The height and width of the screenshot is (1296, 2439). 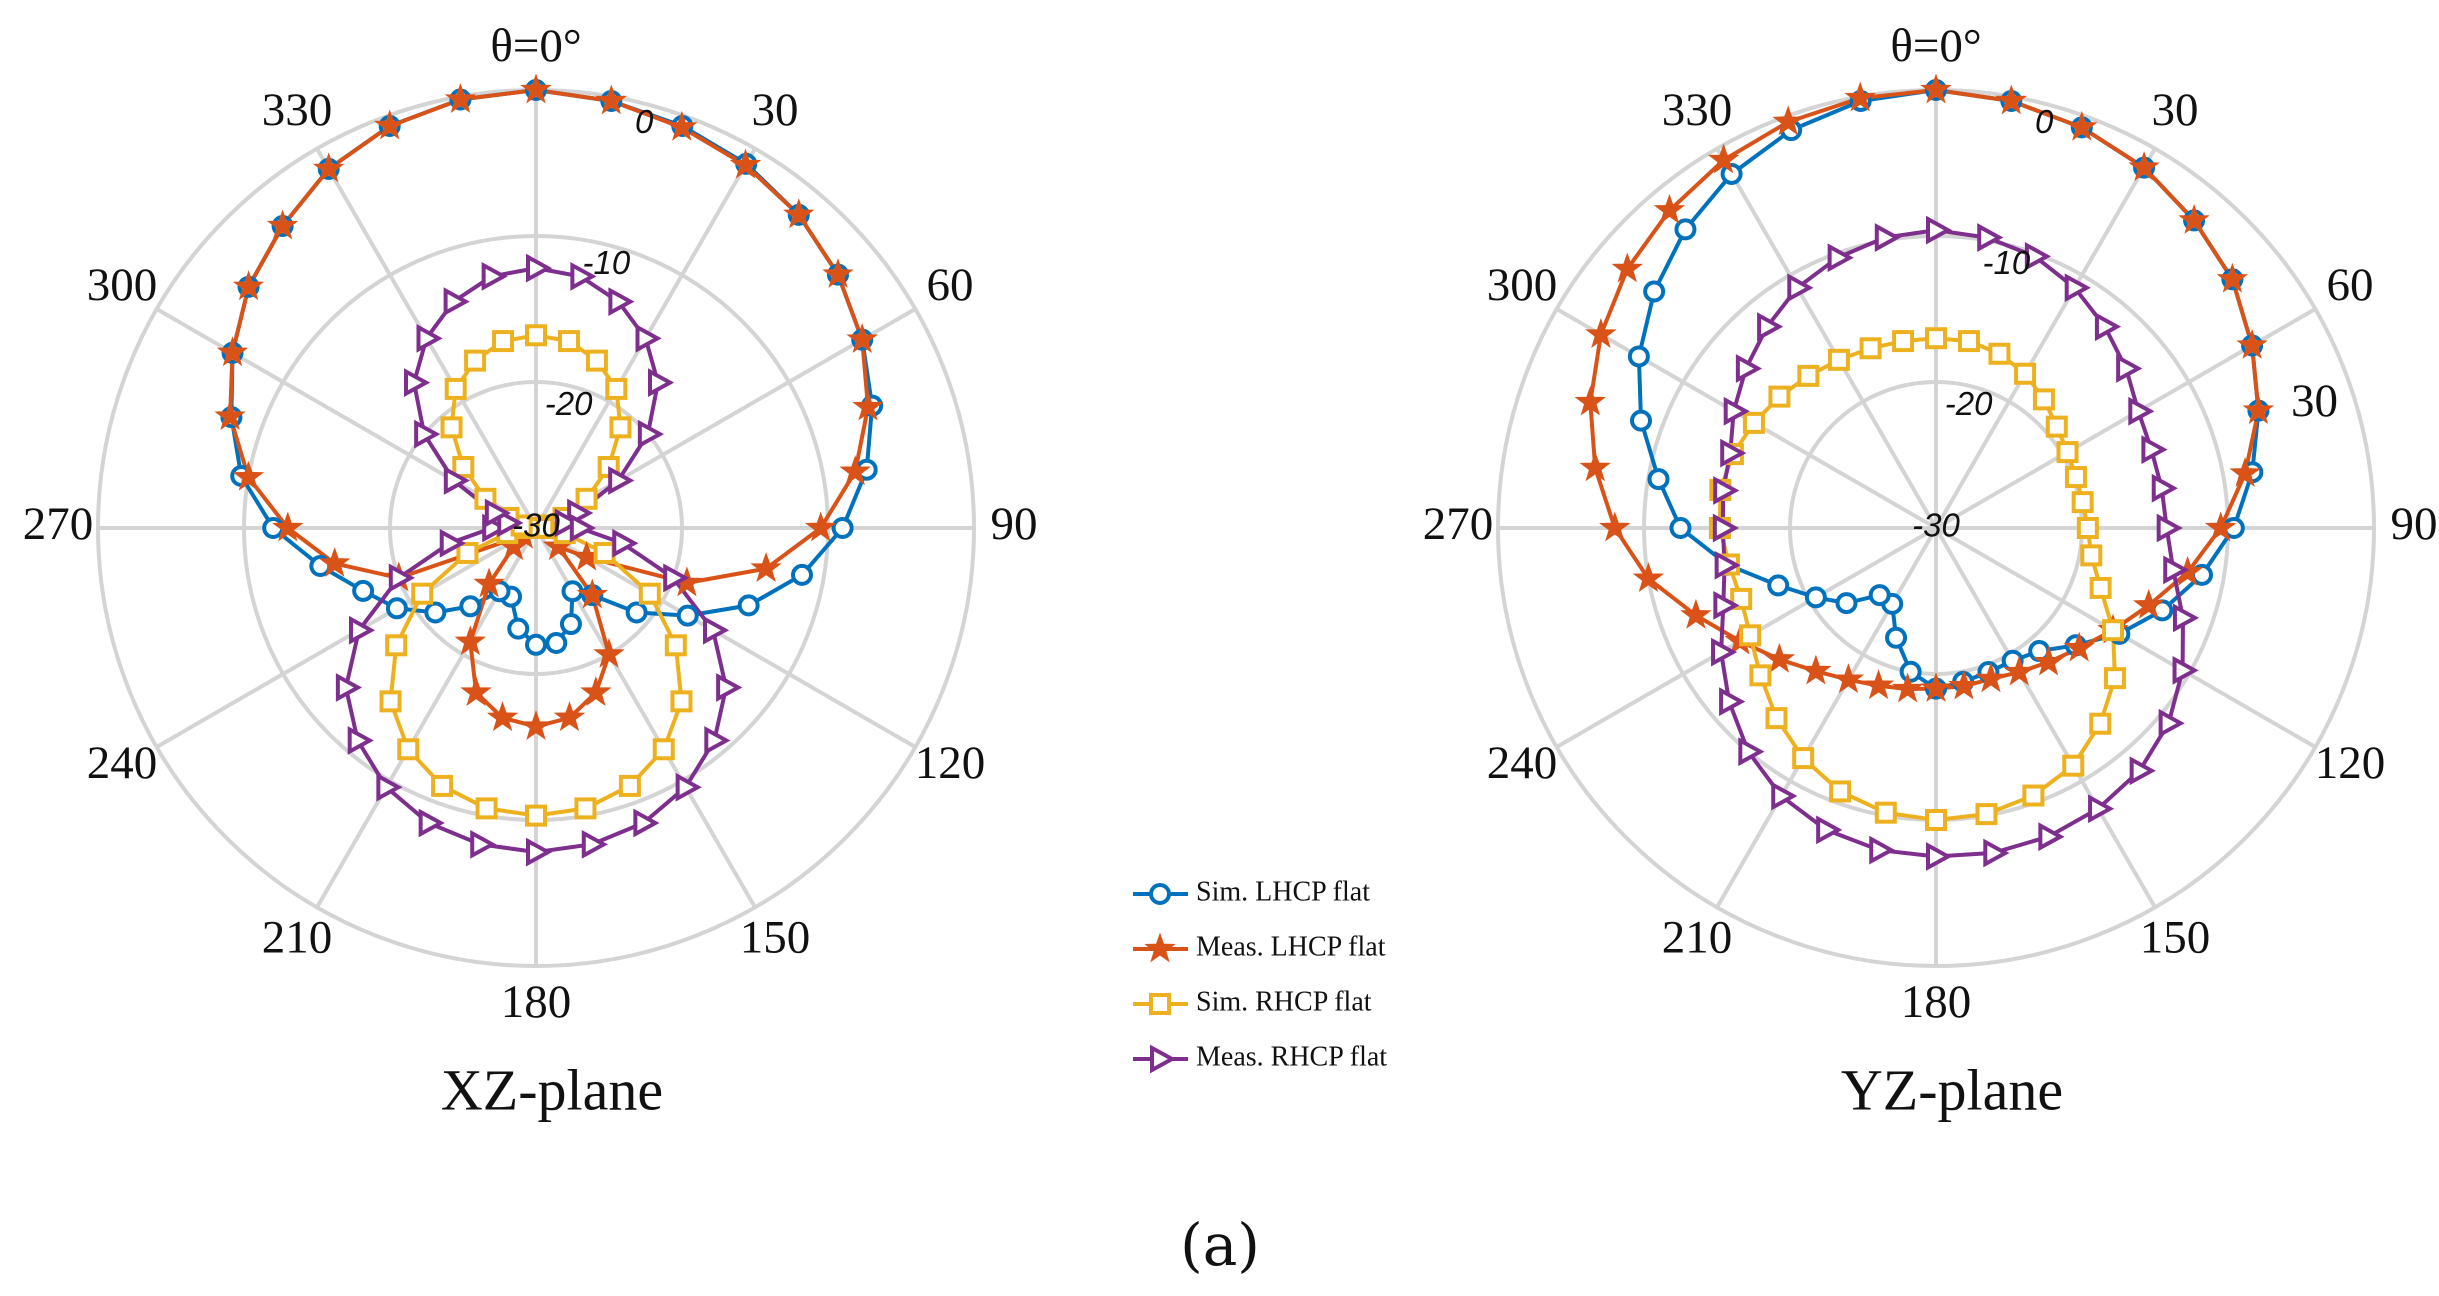 I want to click on theta-tick-label: 330, so click(x=297, y=110).